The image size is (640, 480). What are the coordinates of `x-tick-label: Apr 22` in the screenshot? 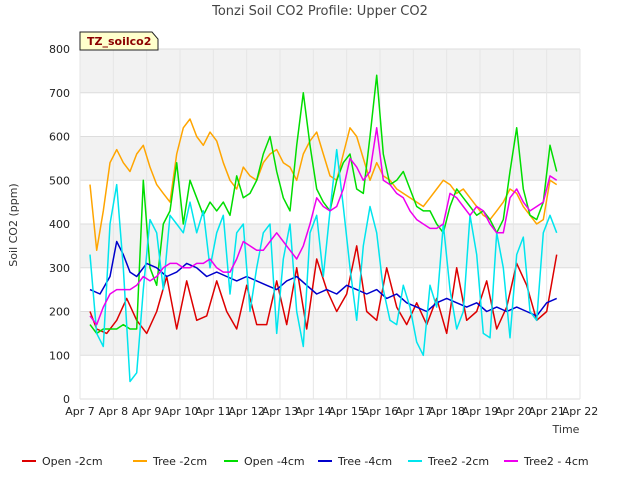 It's located at (580, 411).